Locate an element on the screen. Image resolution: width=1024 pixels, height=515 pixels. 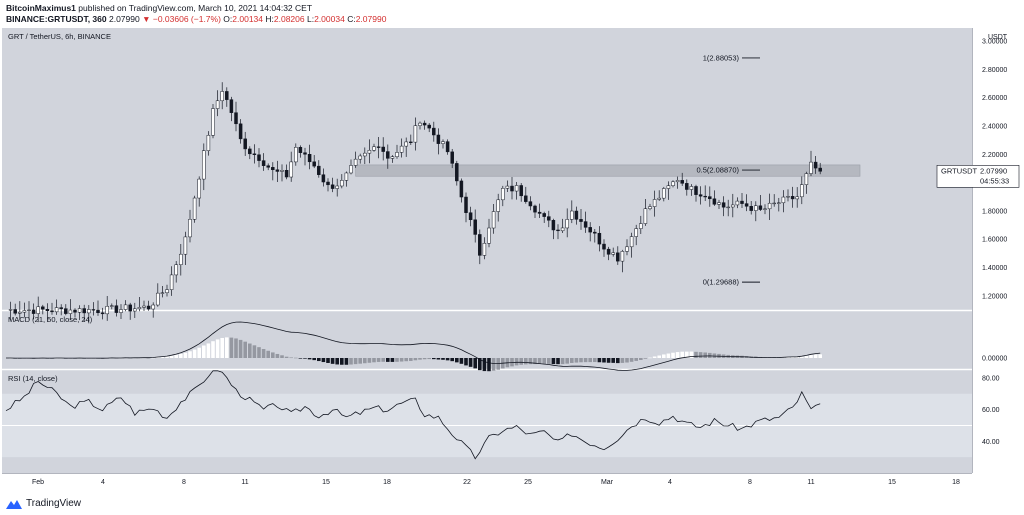
low-value: 2.00034 is located at coordinates (329, 19).